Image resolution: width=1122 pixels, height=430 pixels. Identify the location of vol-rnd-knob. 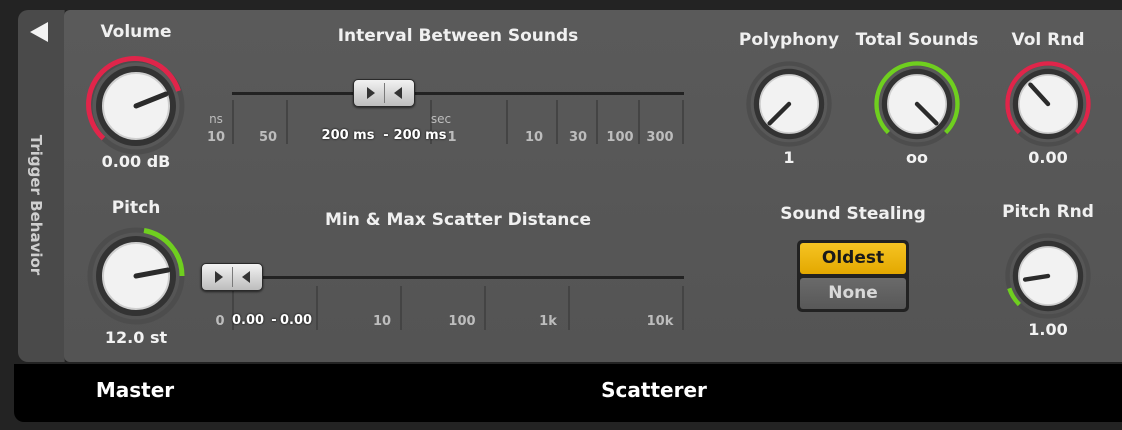
(1048, 104).